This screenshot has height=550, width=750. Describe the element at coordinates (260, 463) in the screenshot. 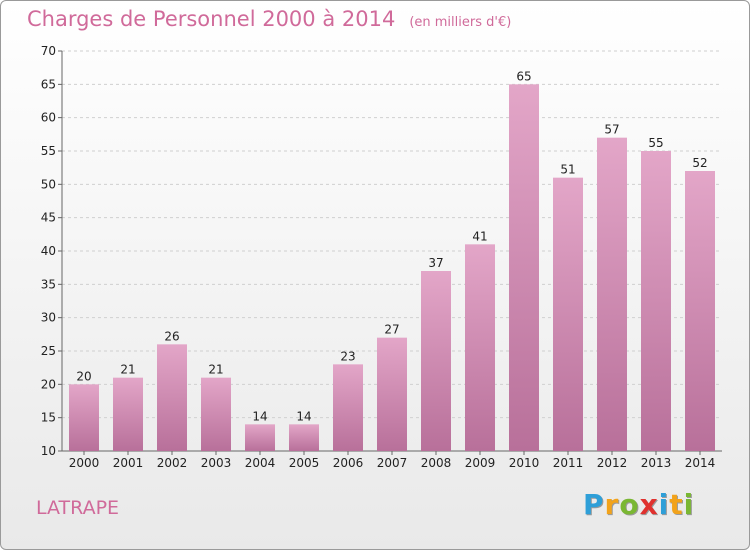

I see `x-tick-label-2004: 2004` at that location.